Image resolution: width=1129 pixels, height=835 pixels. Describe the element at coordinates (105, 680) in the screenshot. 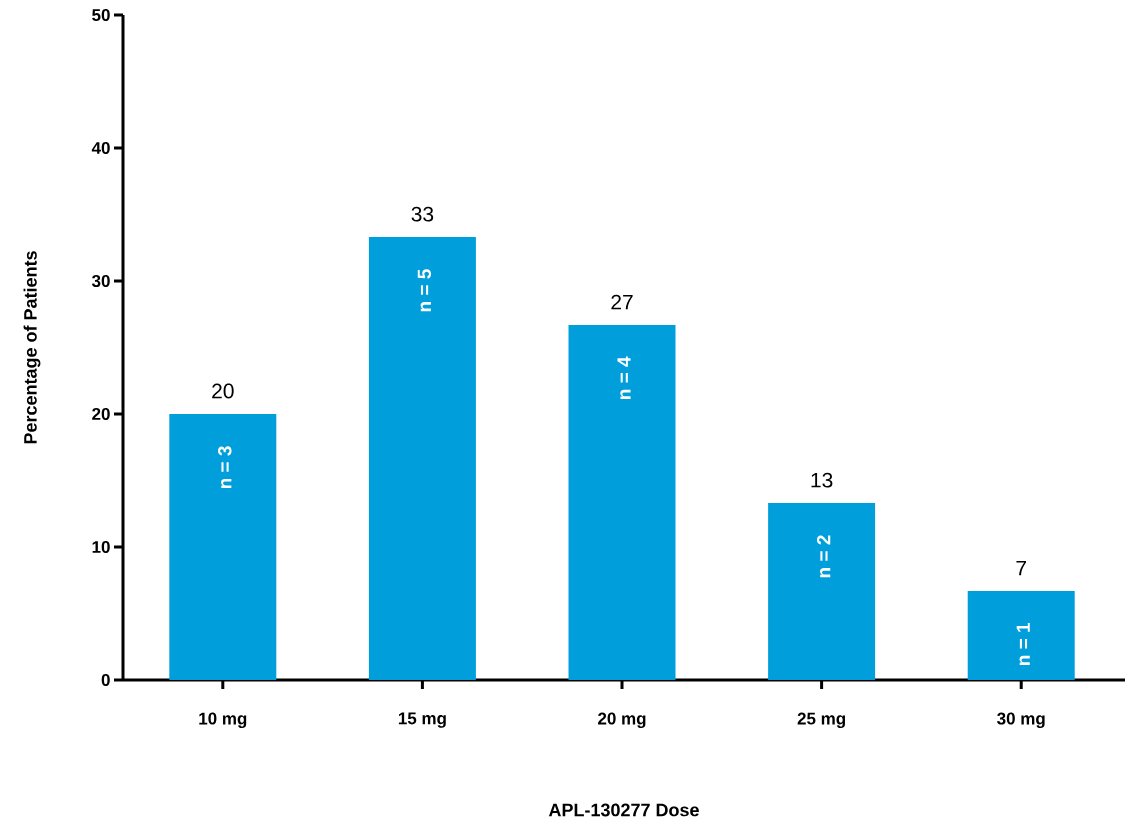

I see `y-tick-label: 0` at that location.